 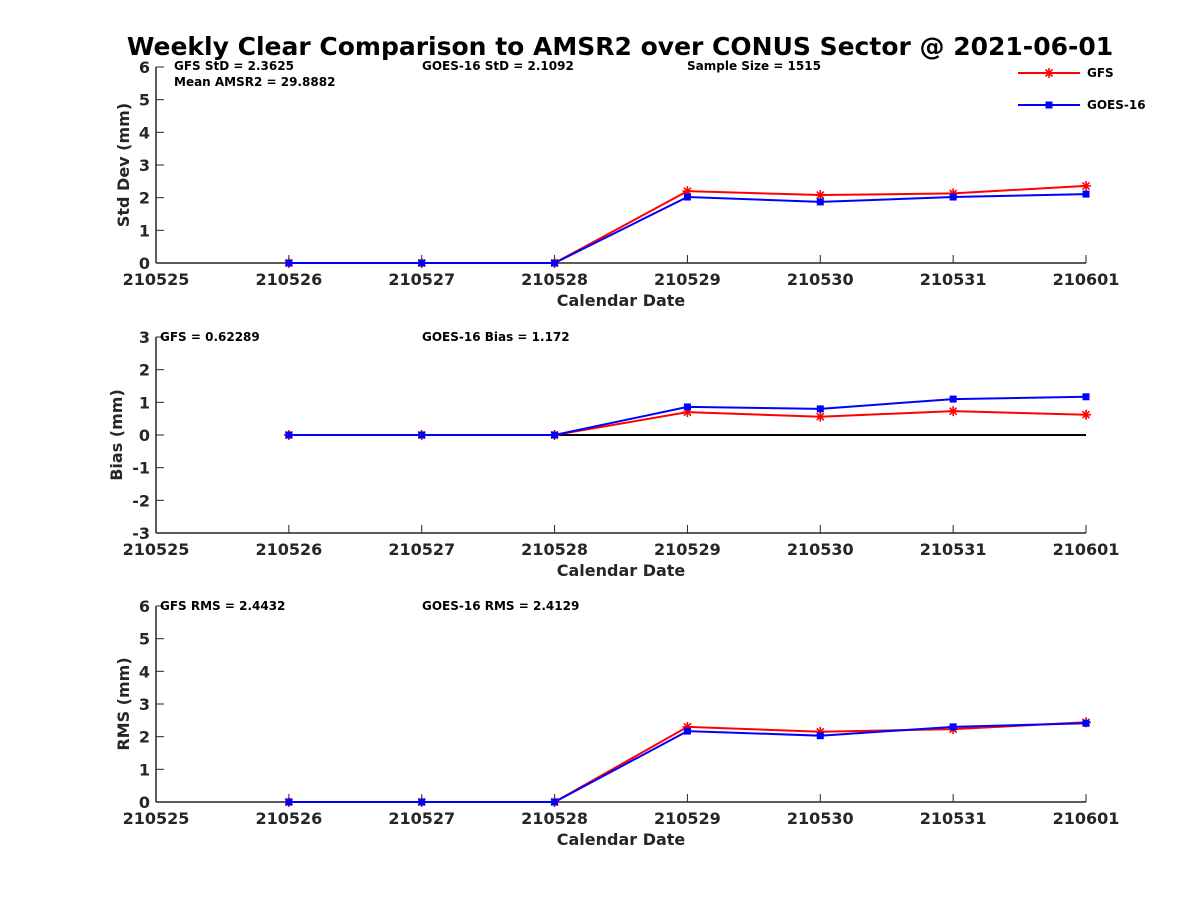 I want to click on legend: GFS GOES-16, so click(x=1082, y=89).